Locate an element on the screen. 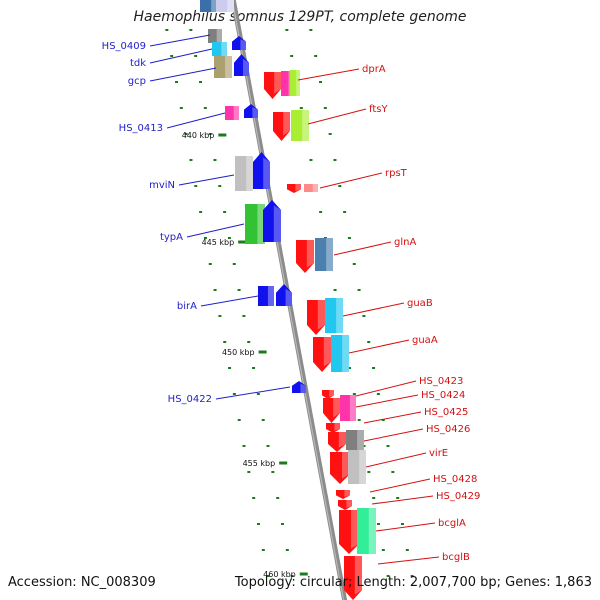 The image size is (600, 600). scale-label: 450 kbp is located at coordinates (238, 352).